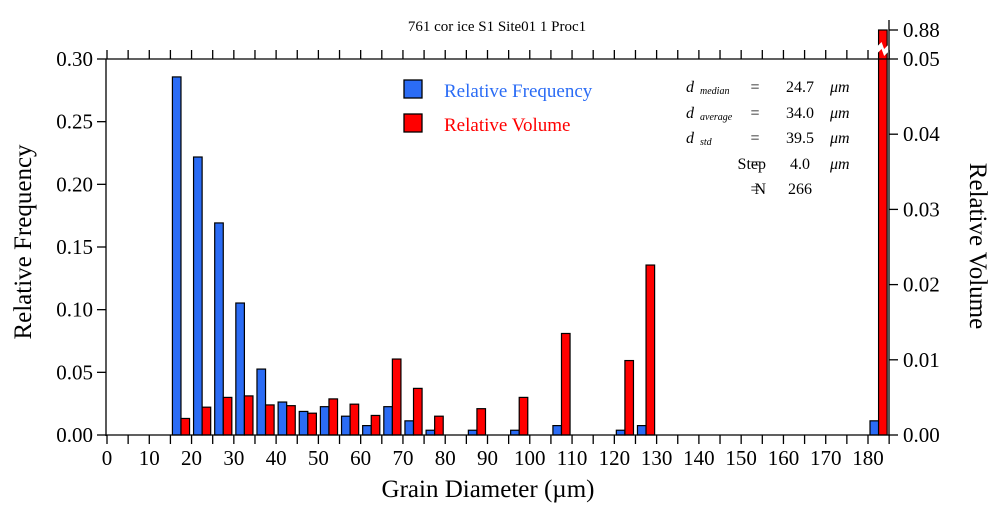  What do you see at coordinates (413, 89) in the screenshot?
I see `legend-swatch-frequency` at bounding box center [413, 89].